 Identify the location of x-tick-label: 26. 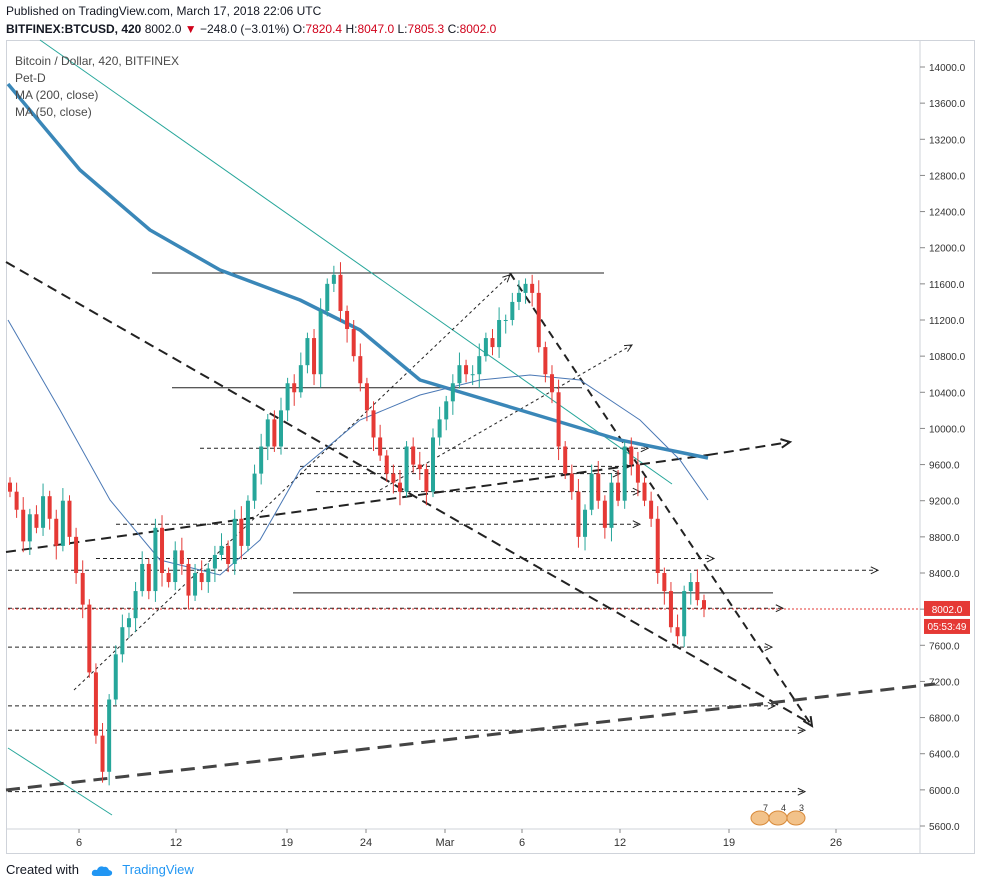
(836, 843).